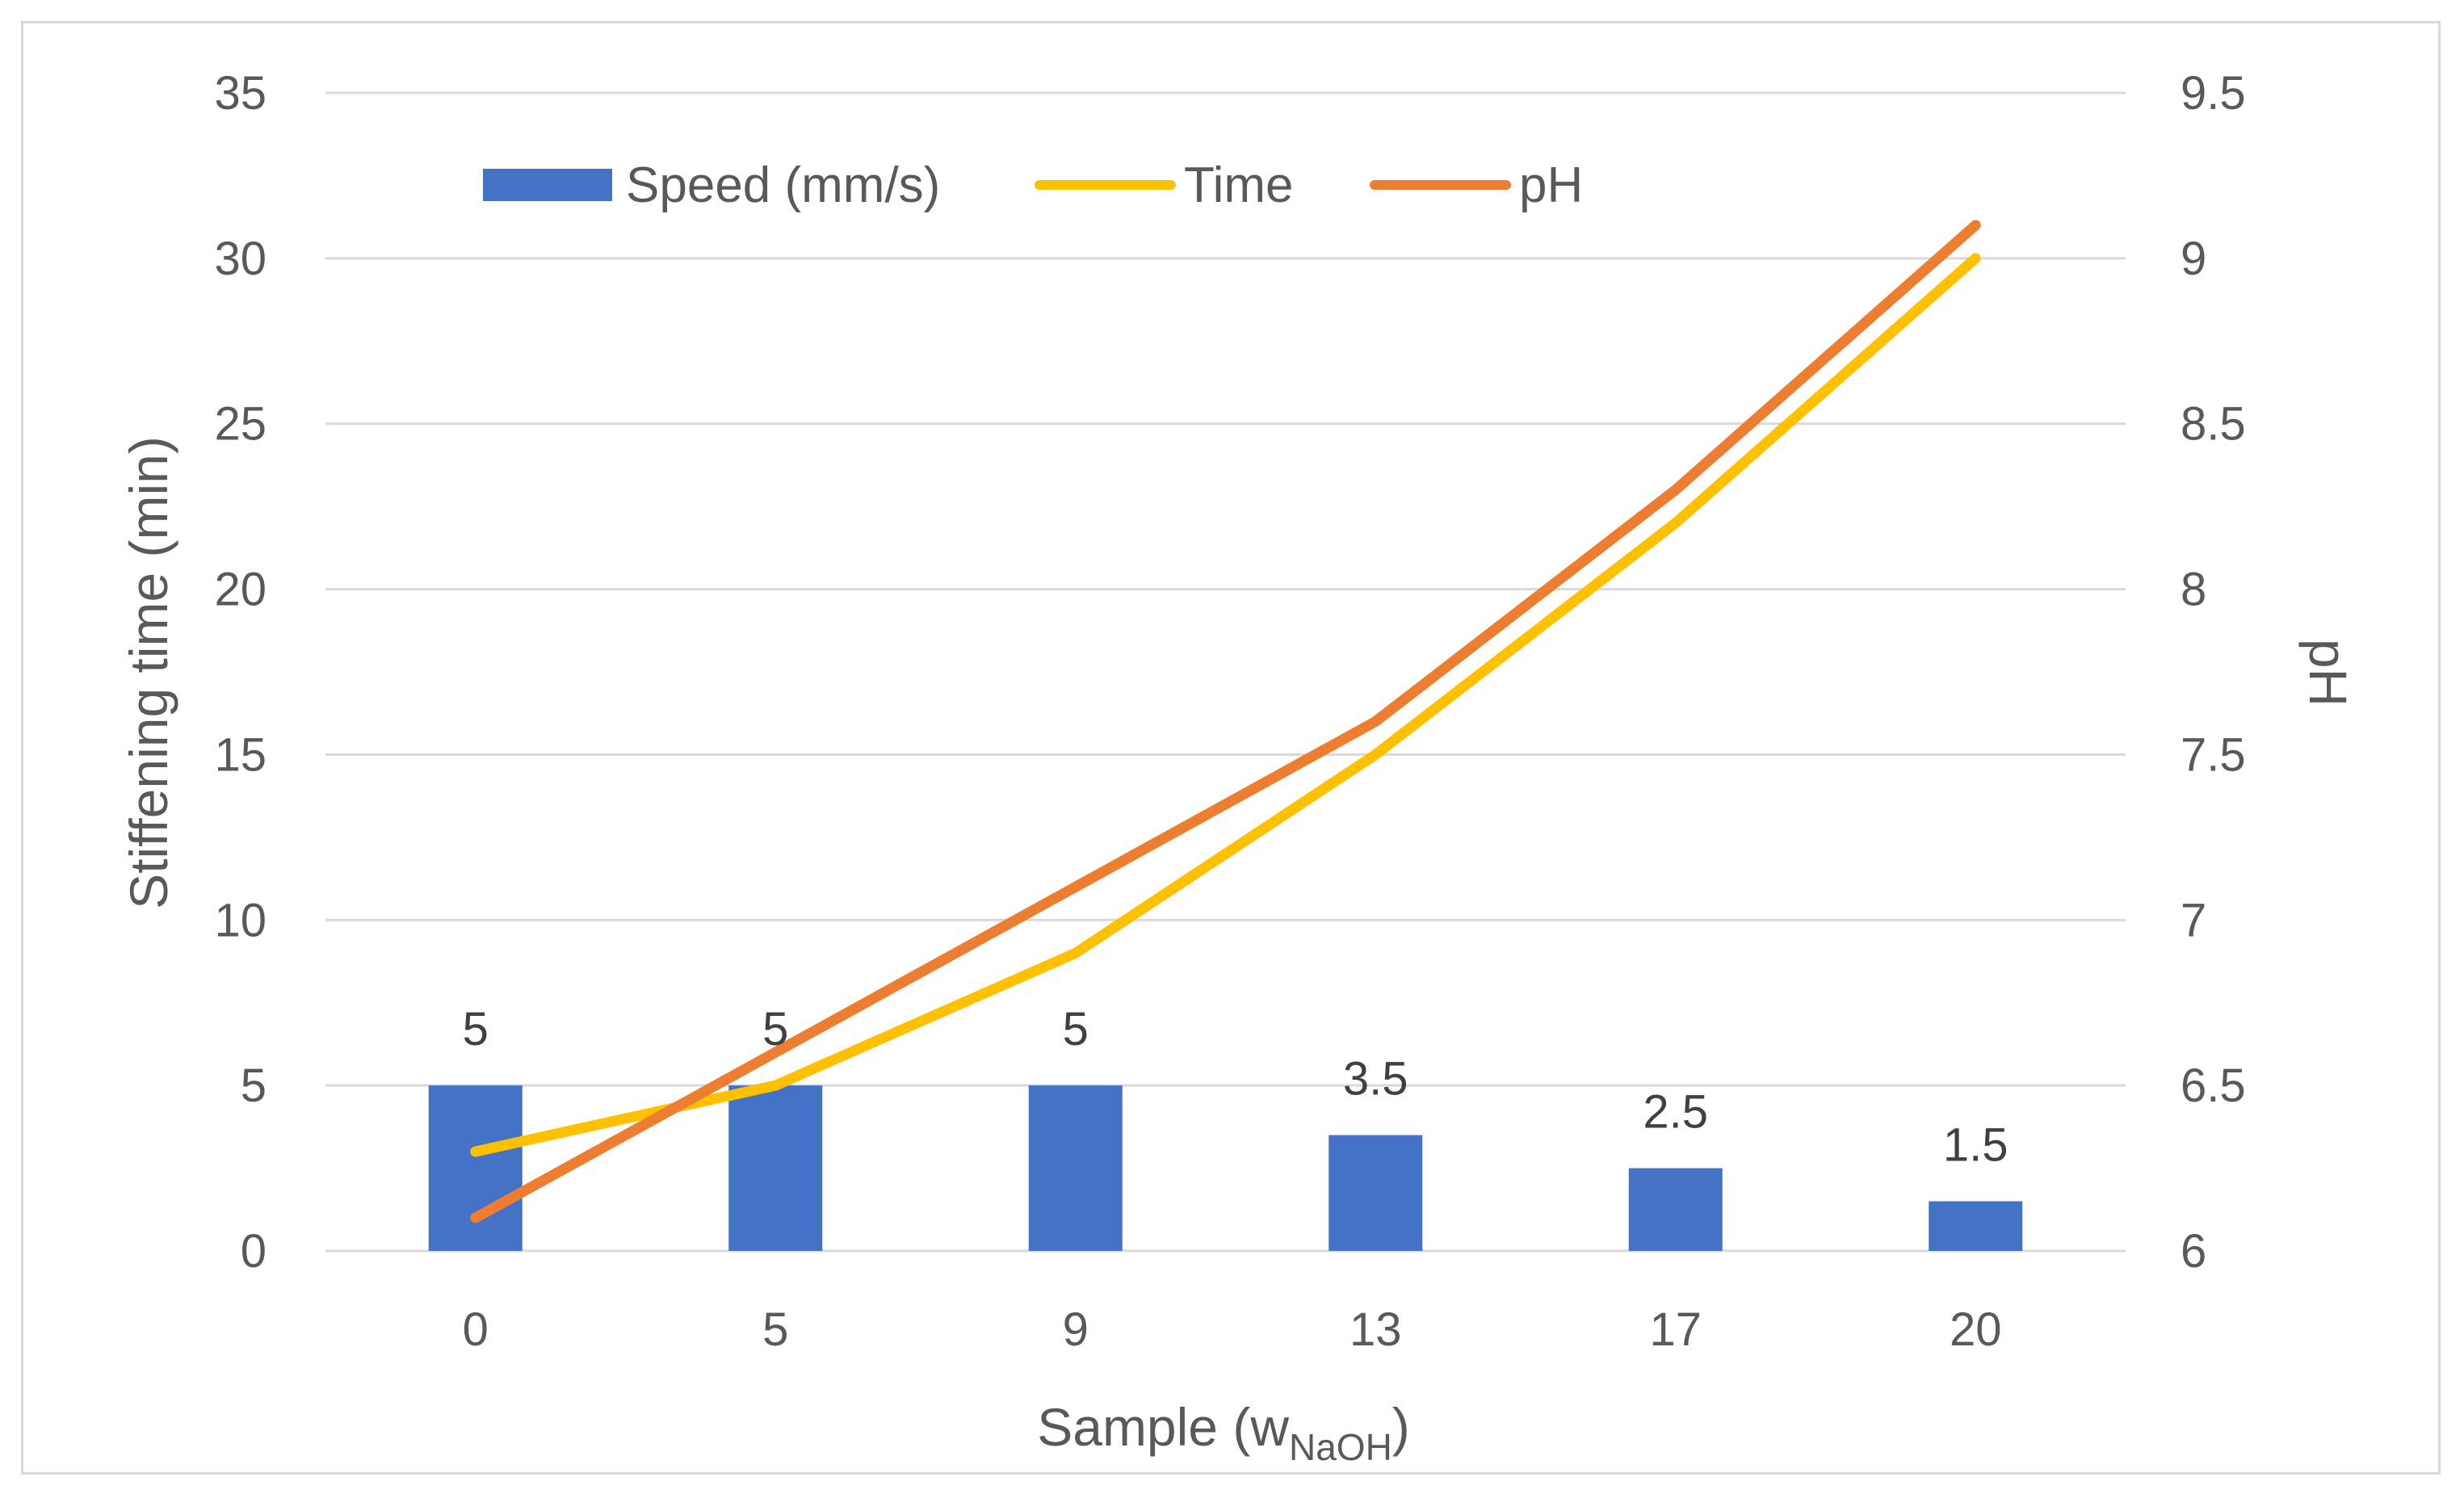  What do you see at coordinates (2193, 1251) in the screenshot?
I see `y-tick-label-right: 6` at bounding box center [2193, 1251].